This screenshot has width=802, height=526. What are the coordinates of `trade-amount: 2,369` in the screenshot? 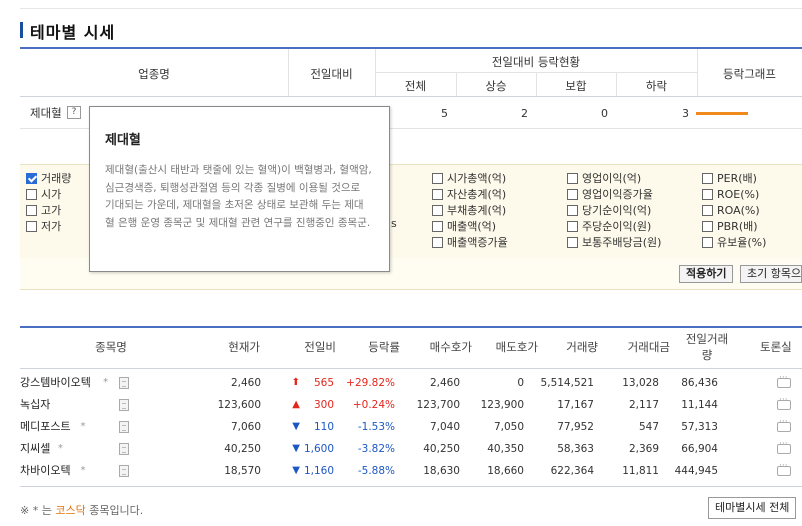 It's located at (643, 449).